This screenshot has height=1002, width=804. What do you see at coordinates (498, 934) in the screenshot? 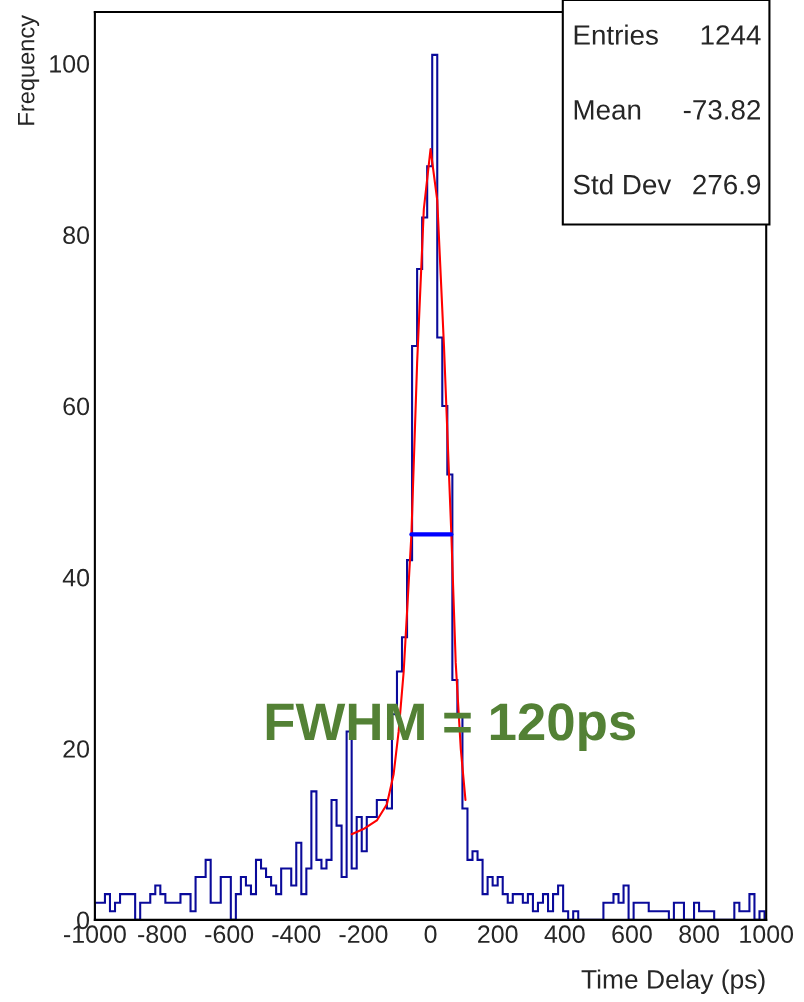
I see `x-tick-label: 200` at bounding box center [498, 934].